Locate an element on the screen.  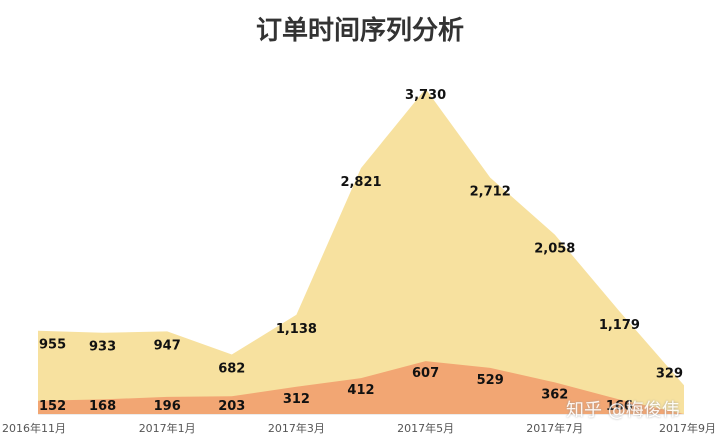
data-label-lower: 196 is located at coordinates (167, 406).